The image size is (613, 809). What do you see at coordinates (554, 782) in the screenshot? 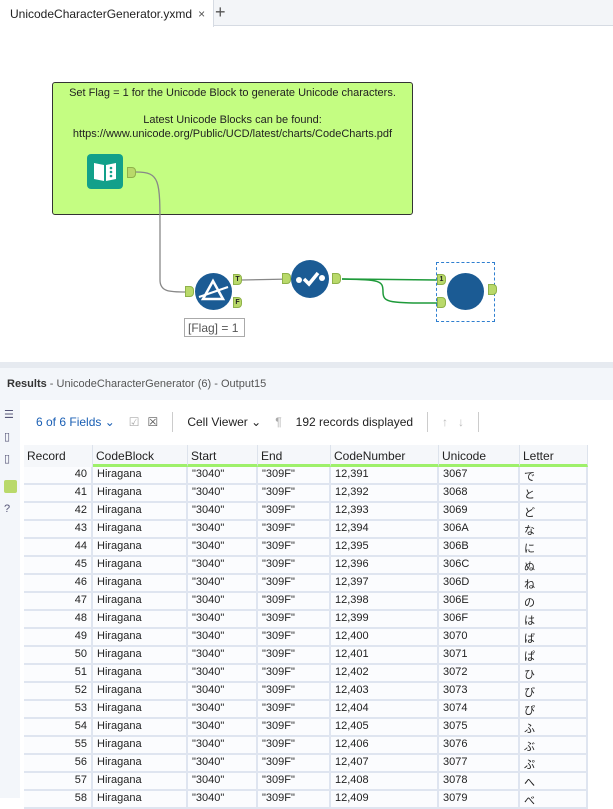
I see `table-cell: へ` at bounding box center [554, 782].